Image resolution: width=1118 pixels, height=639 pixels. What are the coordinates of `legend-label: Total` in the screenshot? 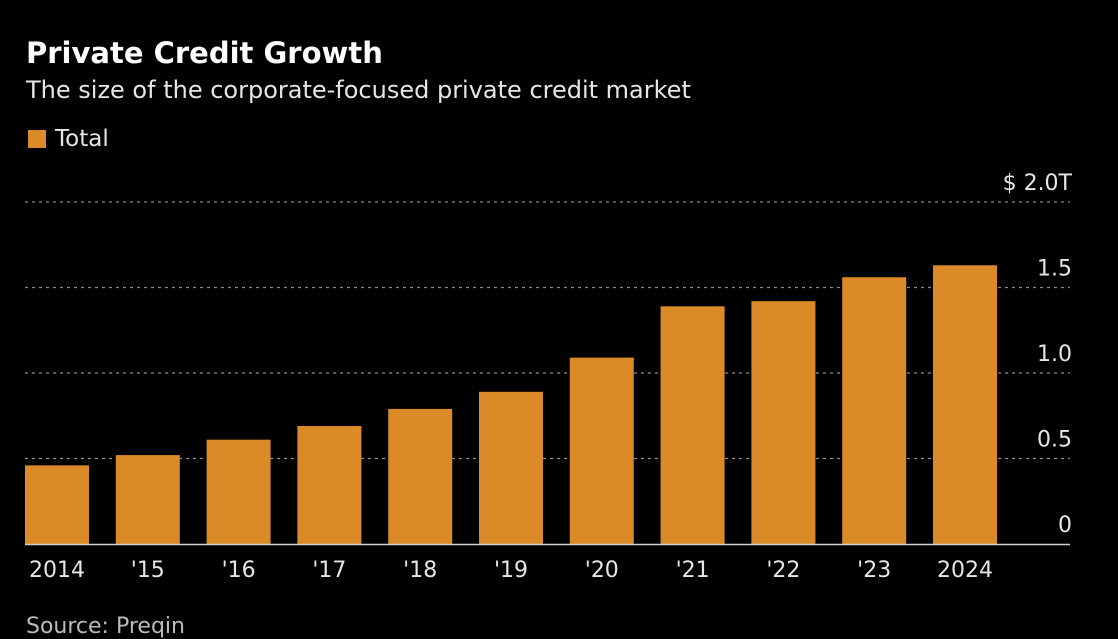 It's located at (82, 139).